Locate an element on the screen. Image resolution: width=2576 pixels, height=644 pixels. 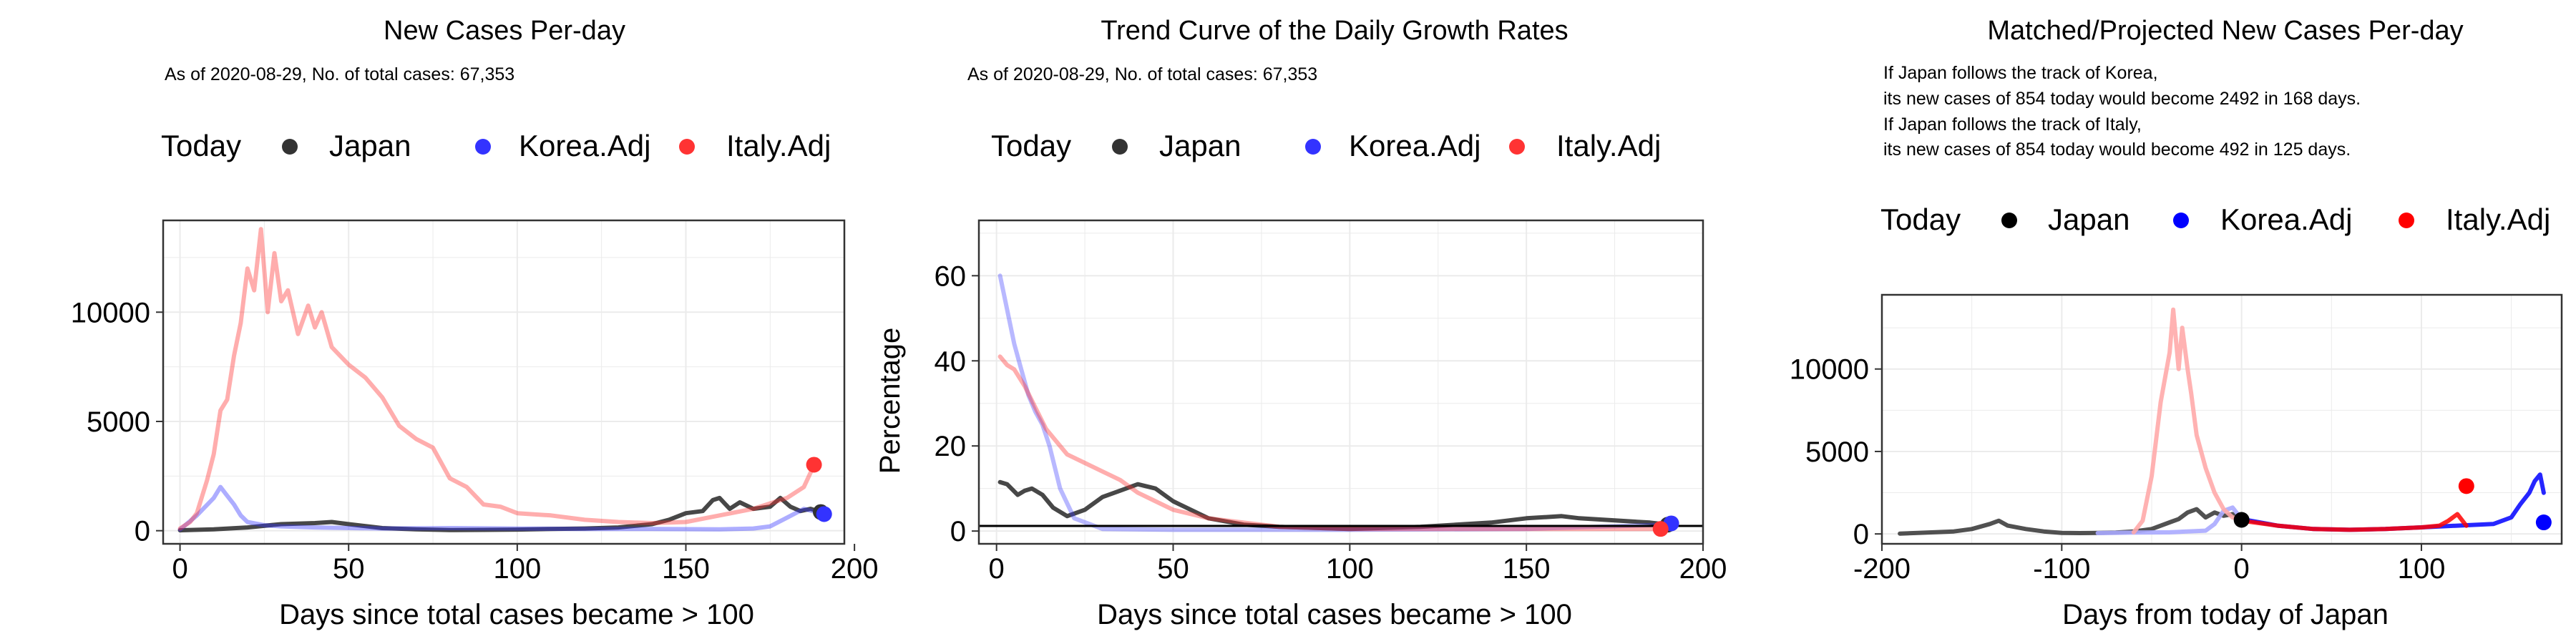
plot-area: -200 -100 0 100 0 5000 10000 is located at coordinates (2176, 439).